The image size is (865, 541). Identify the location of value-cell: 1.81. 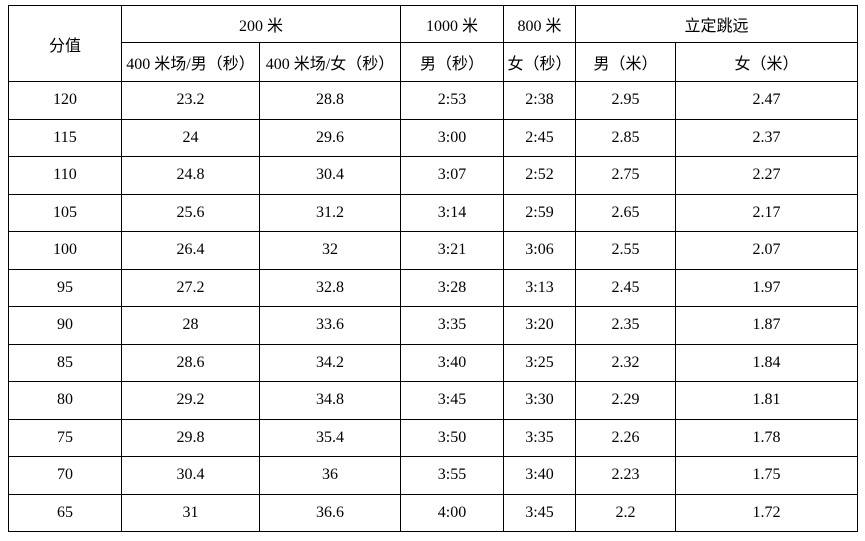
(767, 400).